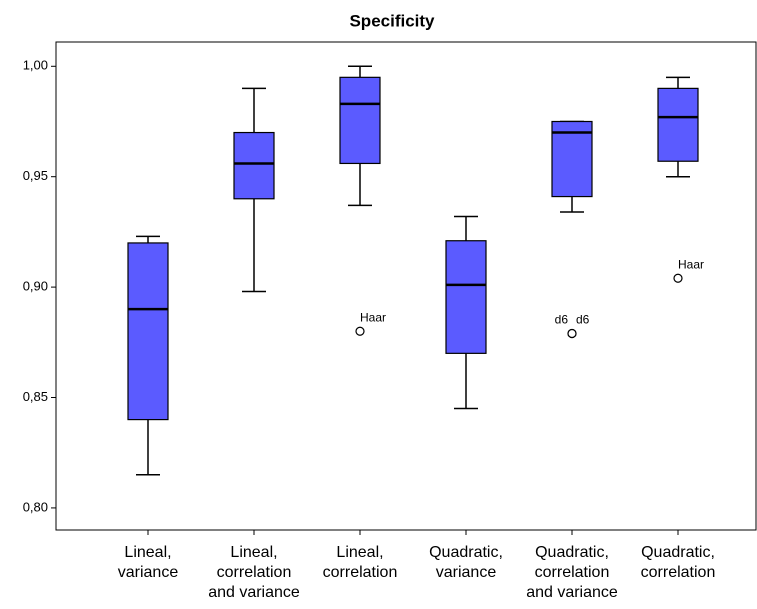 This screenshot has width=757, height=609. What do you see at coordinates (35, 65) in the screenshot?
I see `y-tick-label: 1,00` at bounding box center [35, 65].